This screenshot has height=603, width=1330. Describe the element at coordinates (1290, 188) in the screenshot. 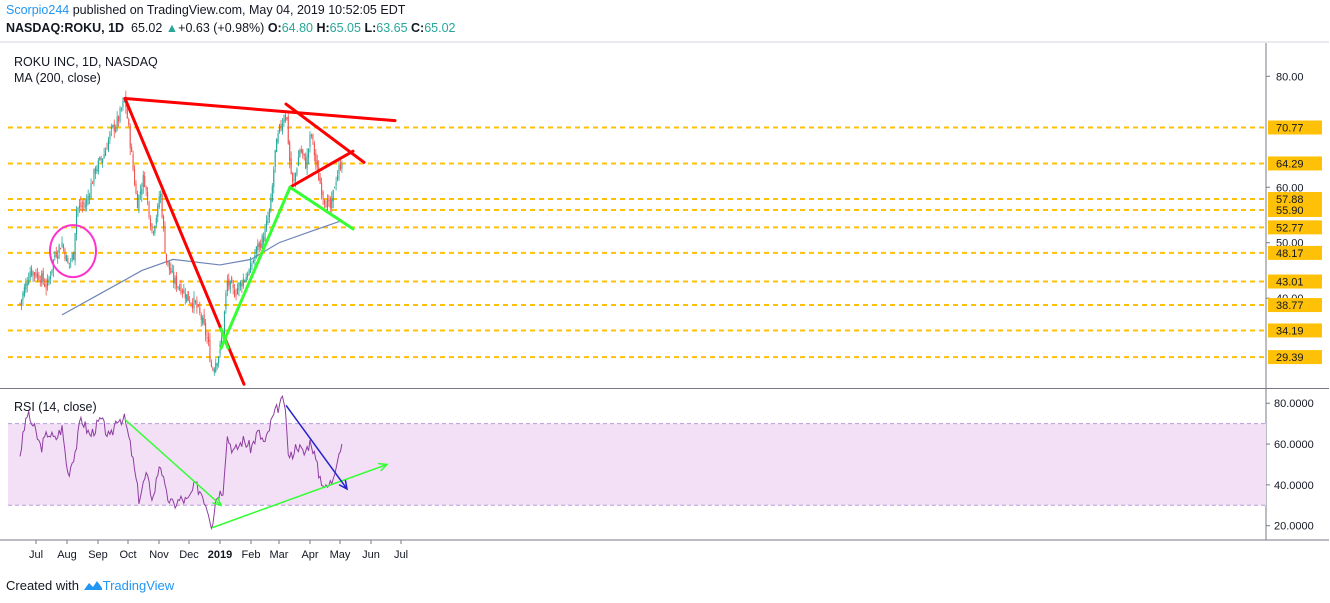

I see `price-tick-label: 60.00` at that location.